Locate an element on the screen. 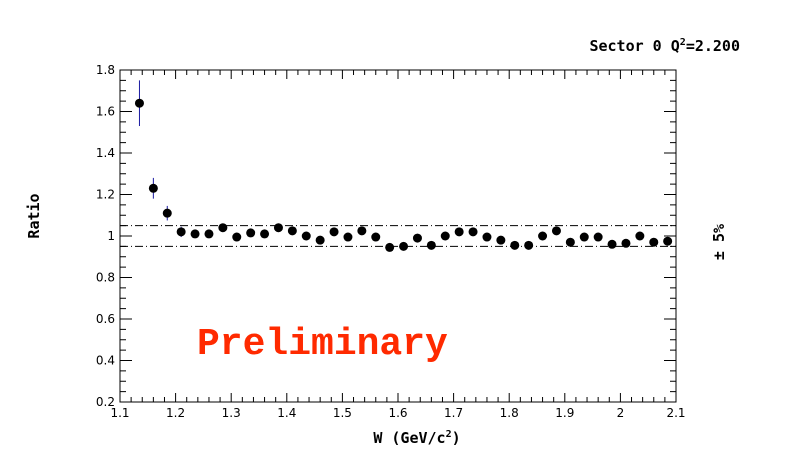  x-tick-label: 2.1 is located at coordinates (675, 413).